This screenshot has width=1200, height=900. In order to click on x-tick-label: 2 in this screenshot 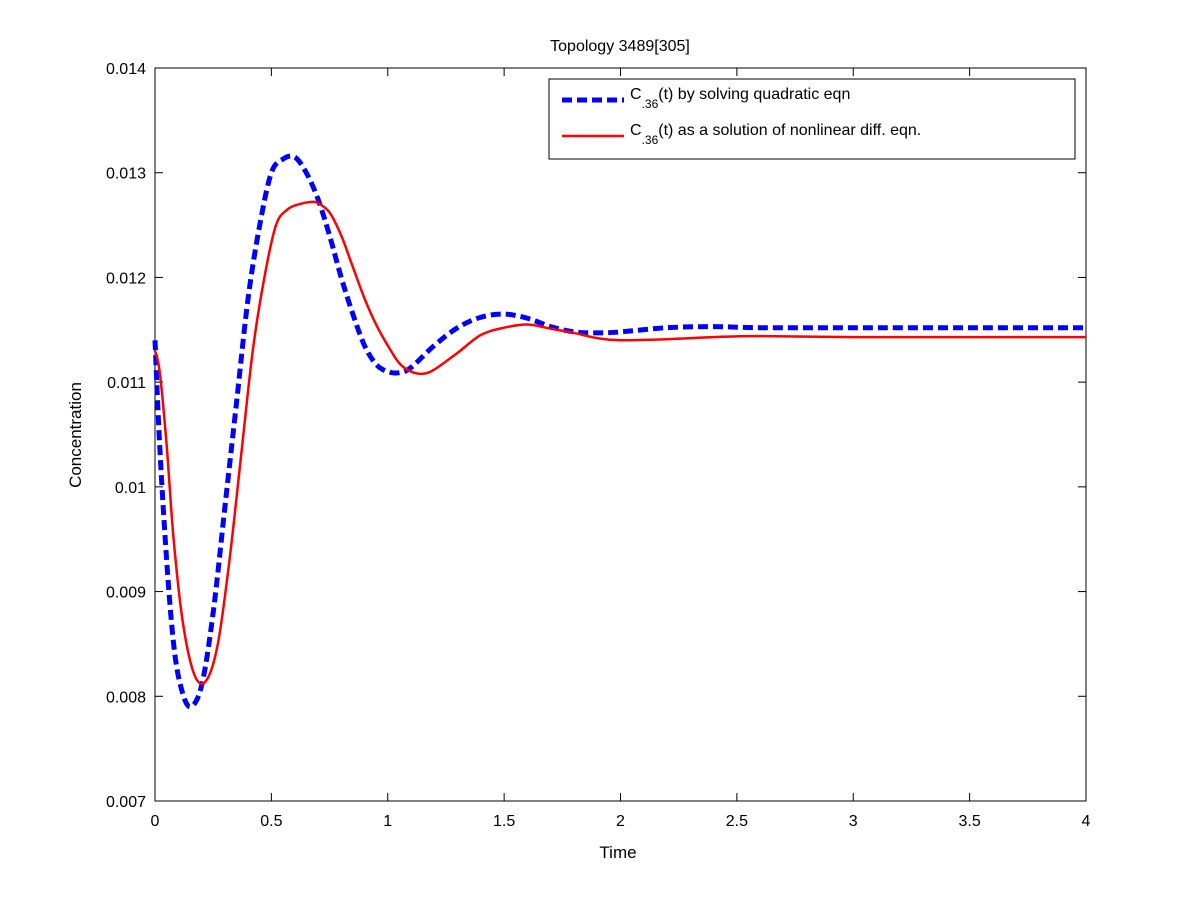, I will do `click(620, 821)`.